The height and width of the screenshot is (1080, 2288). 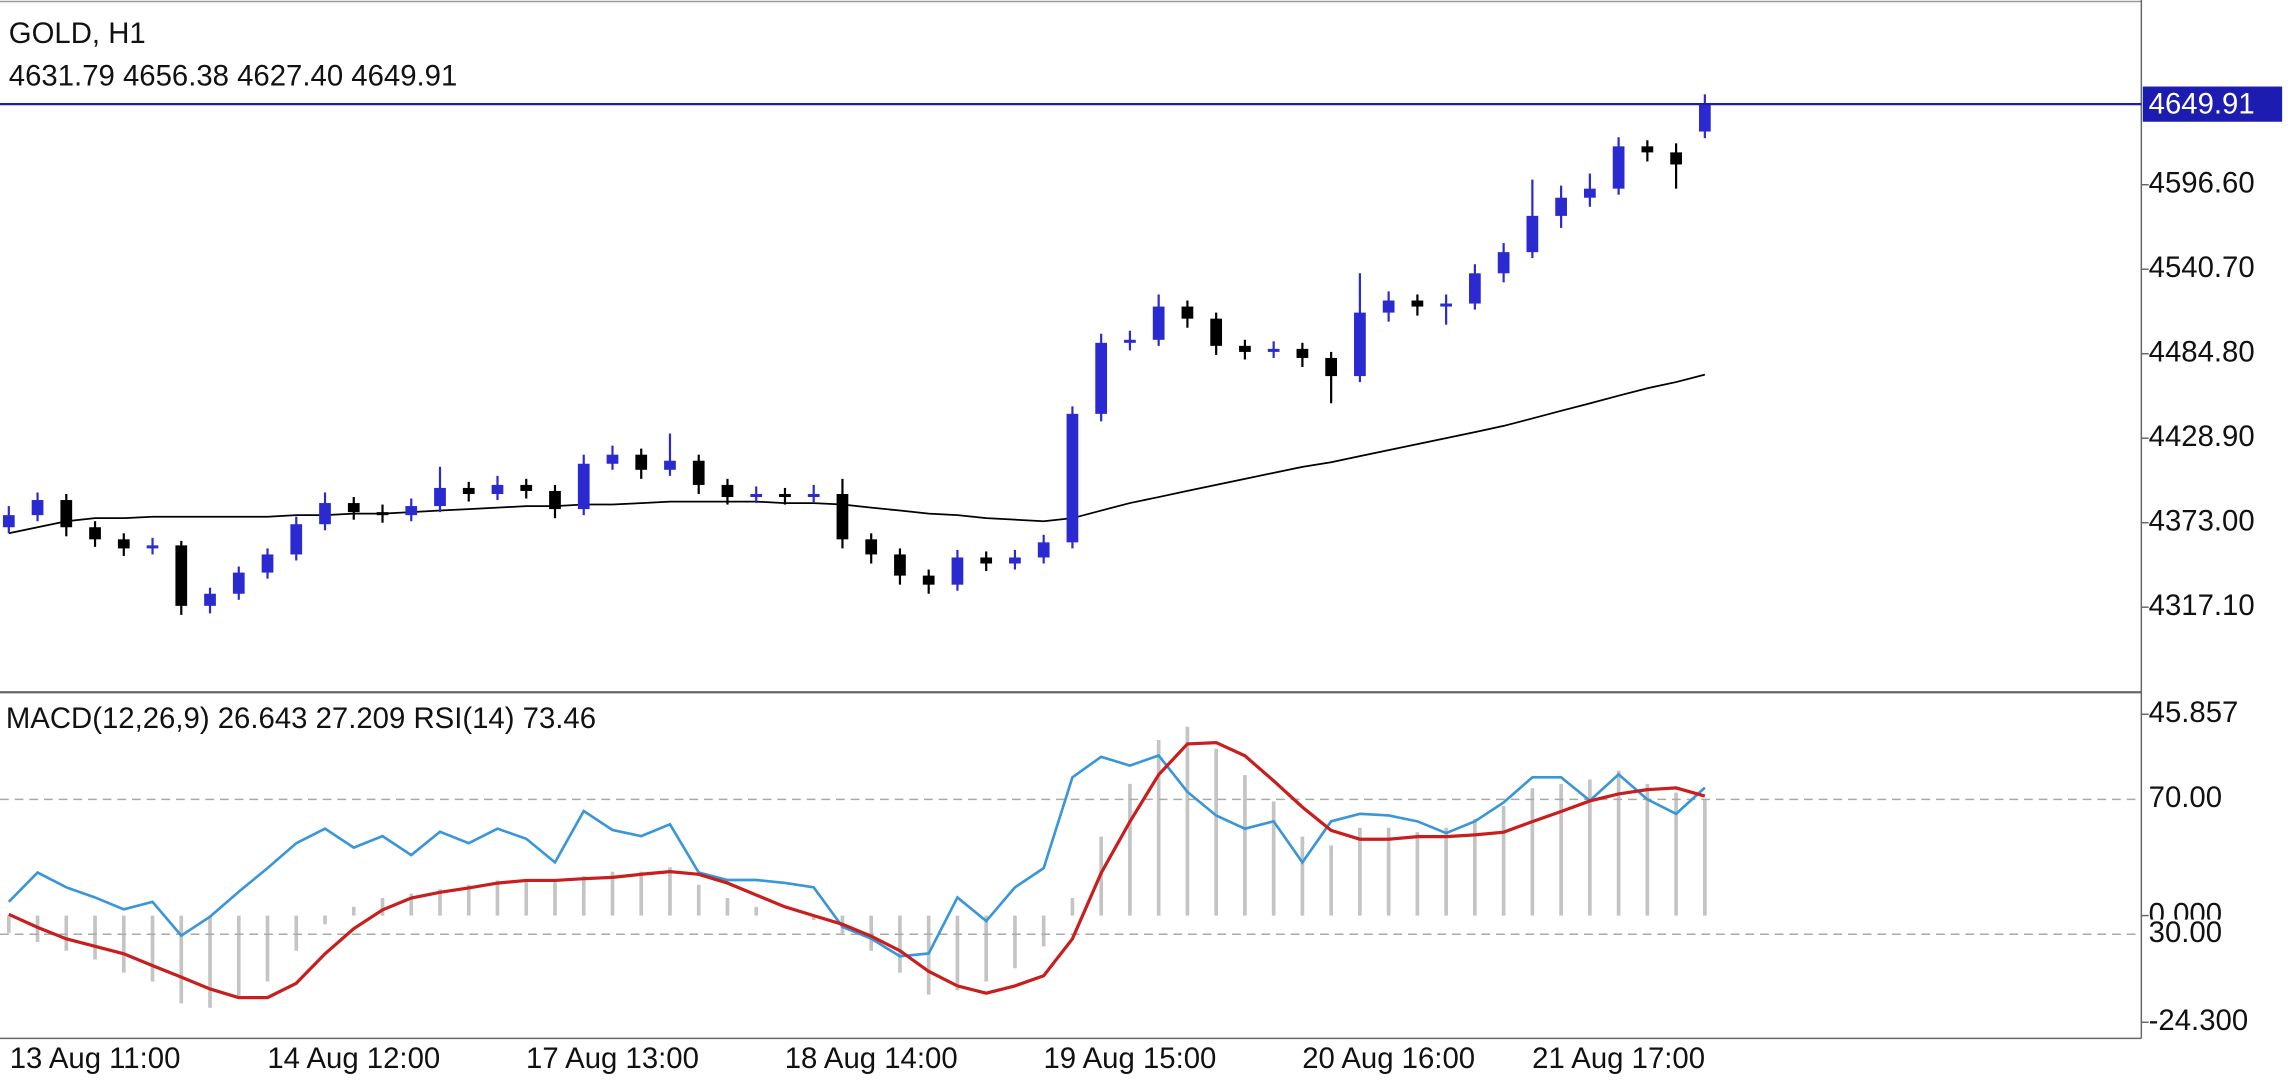 What do you see at coordinates (2185, 797) in the screenshot?
I see `y2-tick-label: 70.00` at bounding box center [2185, 797].